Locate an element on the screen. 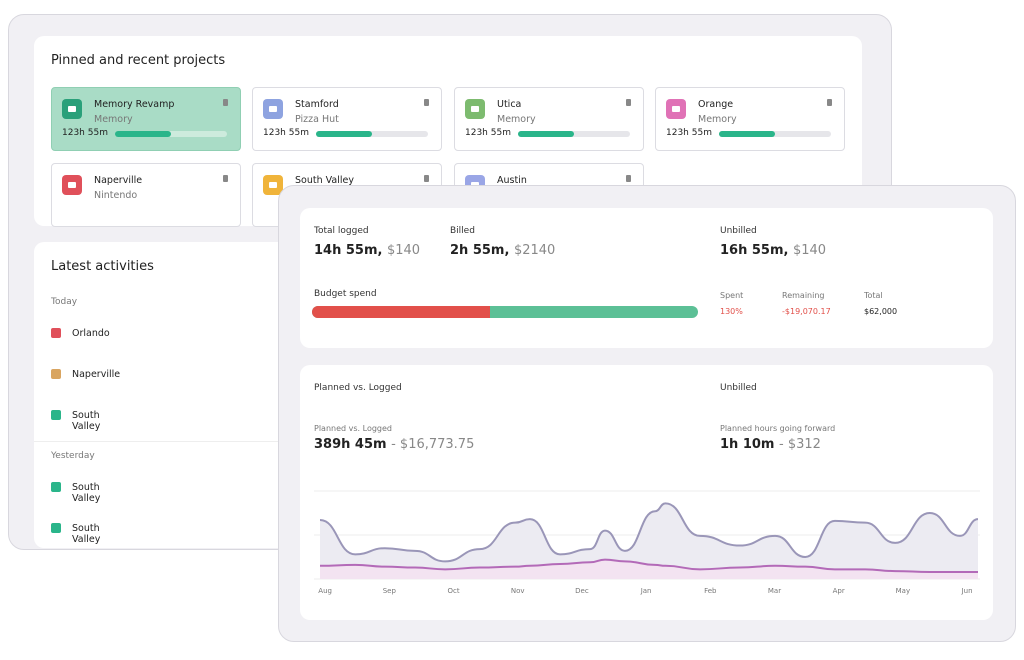 The height and width of the screenshot is (660, 1024). value: 2h 55m, $2140 is located at coordinates (502, 250).